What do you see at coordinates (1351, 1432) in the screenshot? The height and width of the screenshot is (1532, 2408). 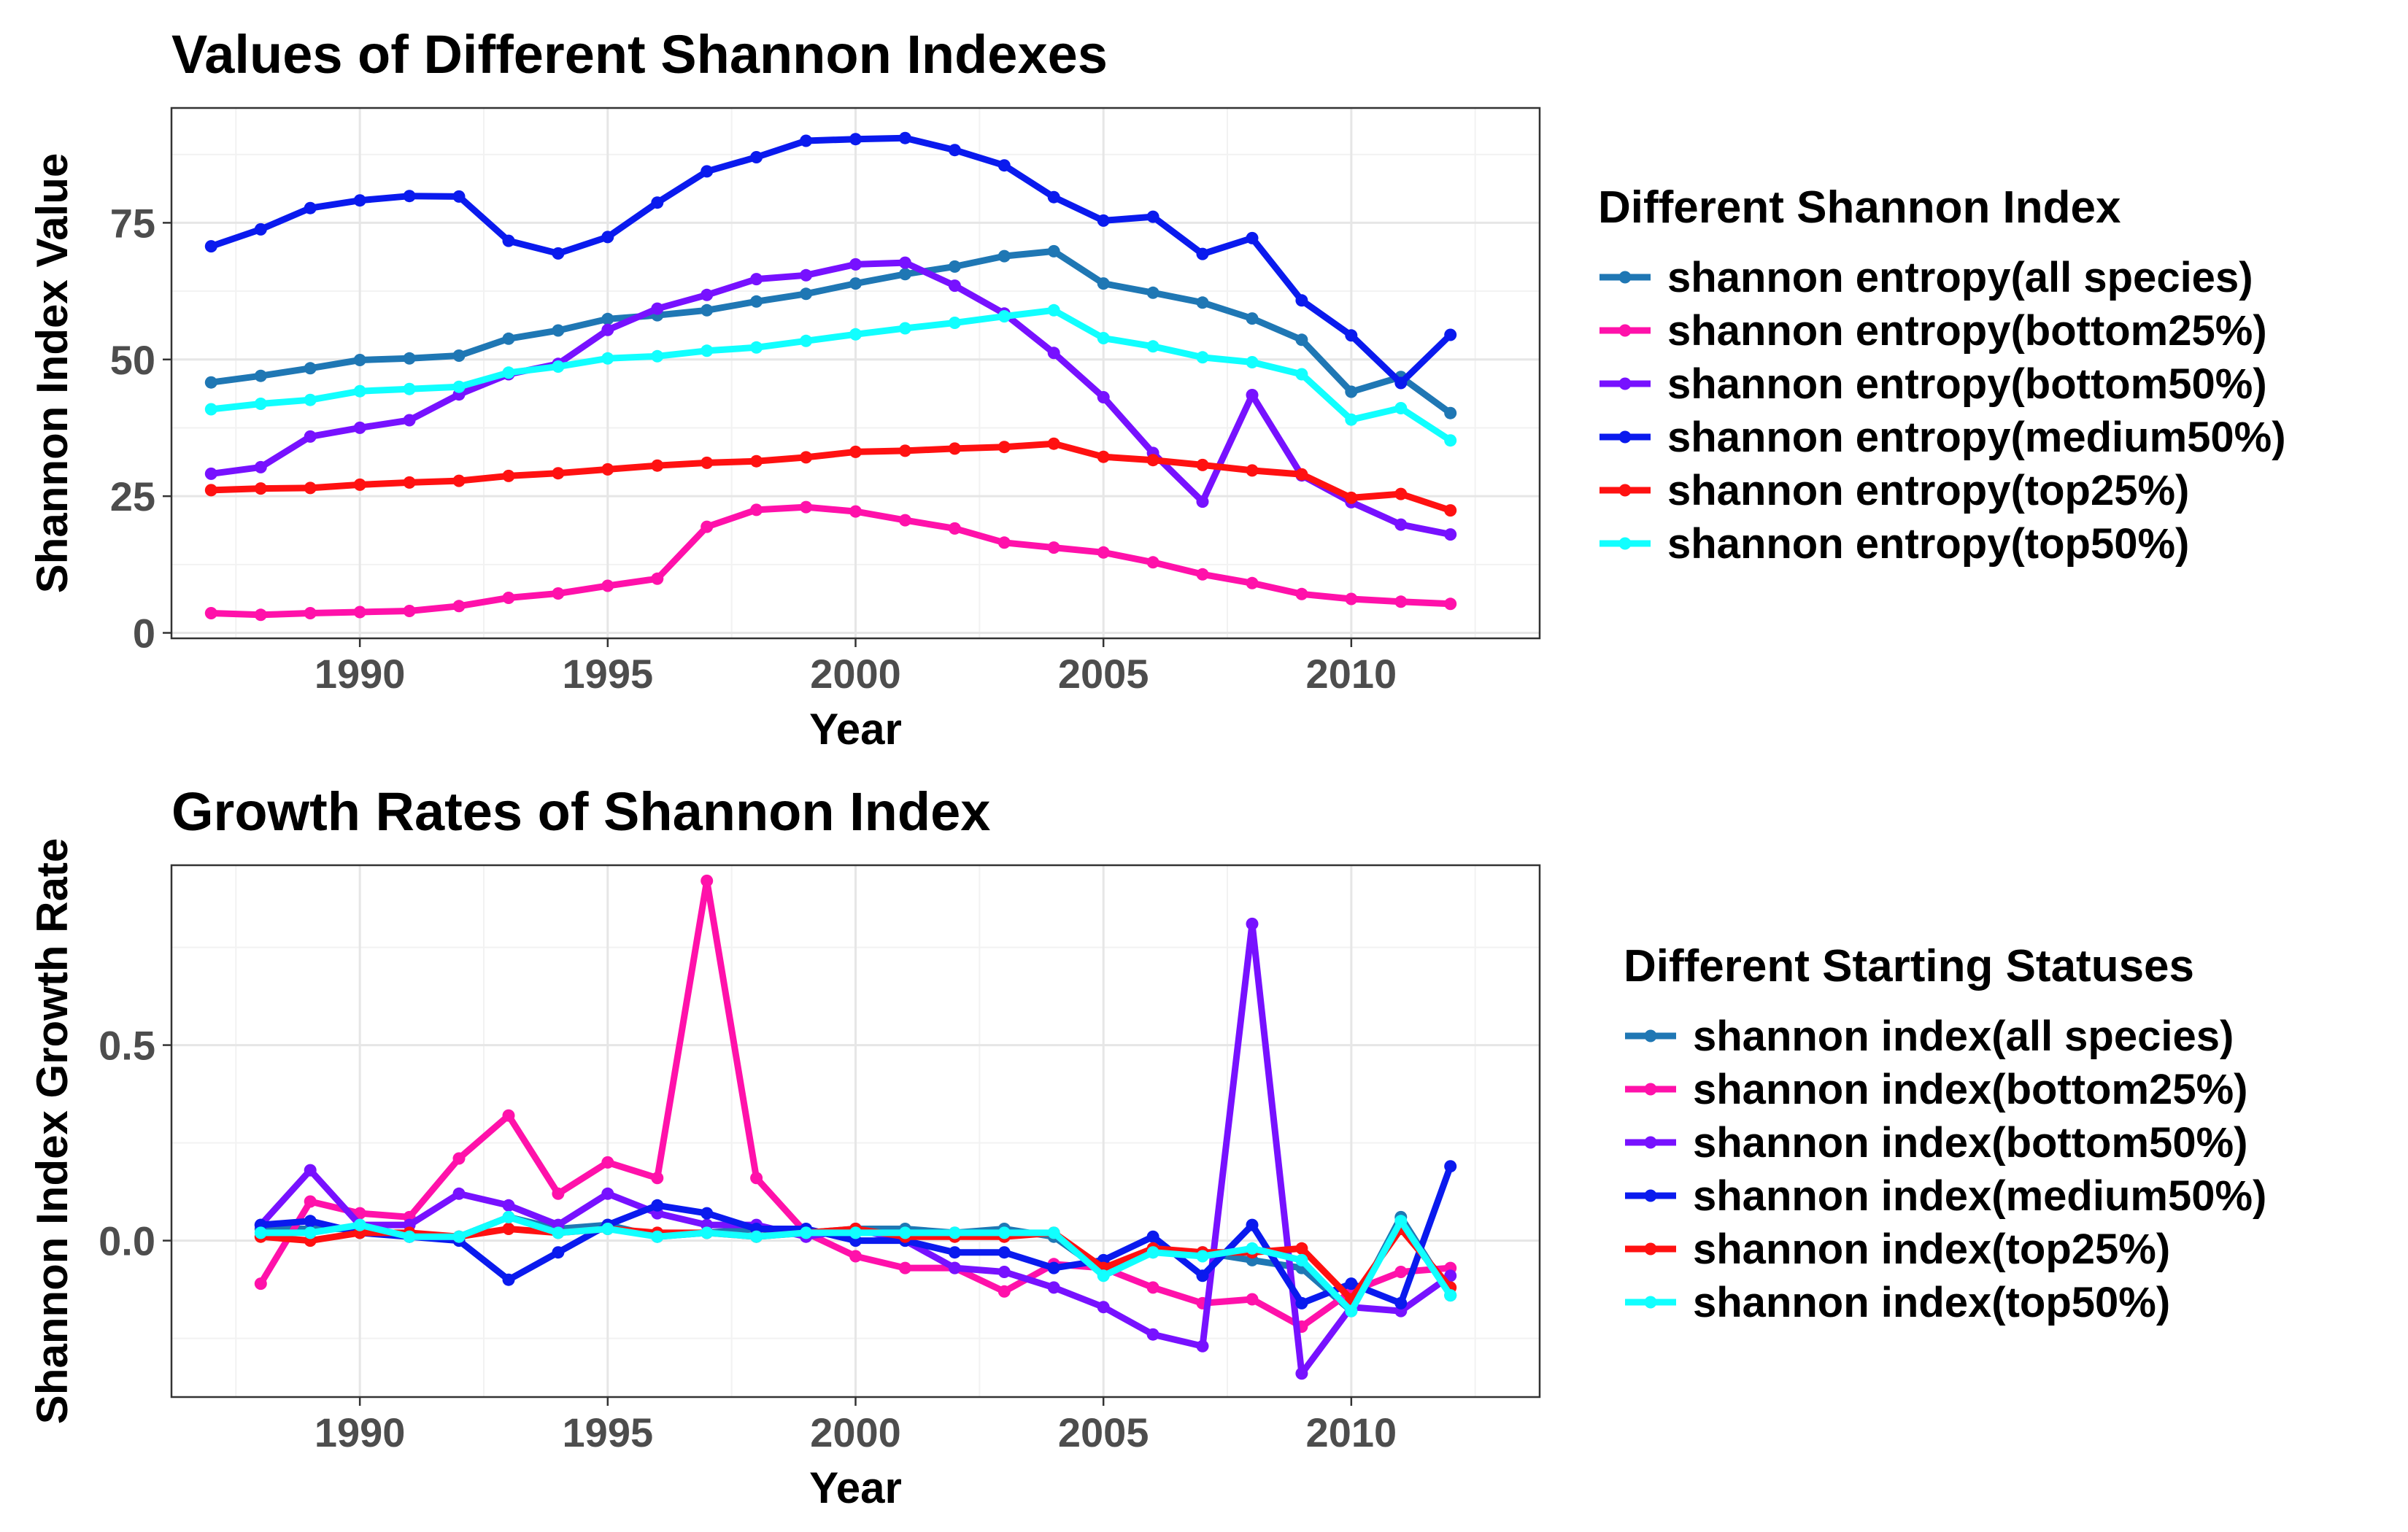 I see `x-tick-label: 2010` at bounding box center [1351, 1432].